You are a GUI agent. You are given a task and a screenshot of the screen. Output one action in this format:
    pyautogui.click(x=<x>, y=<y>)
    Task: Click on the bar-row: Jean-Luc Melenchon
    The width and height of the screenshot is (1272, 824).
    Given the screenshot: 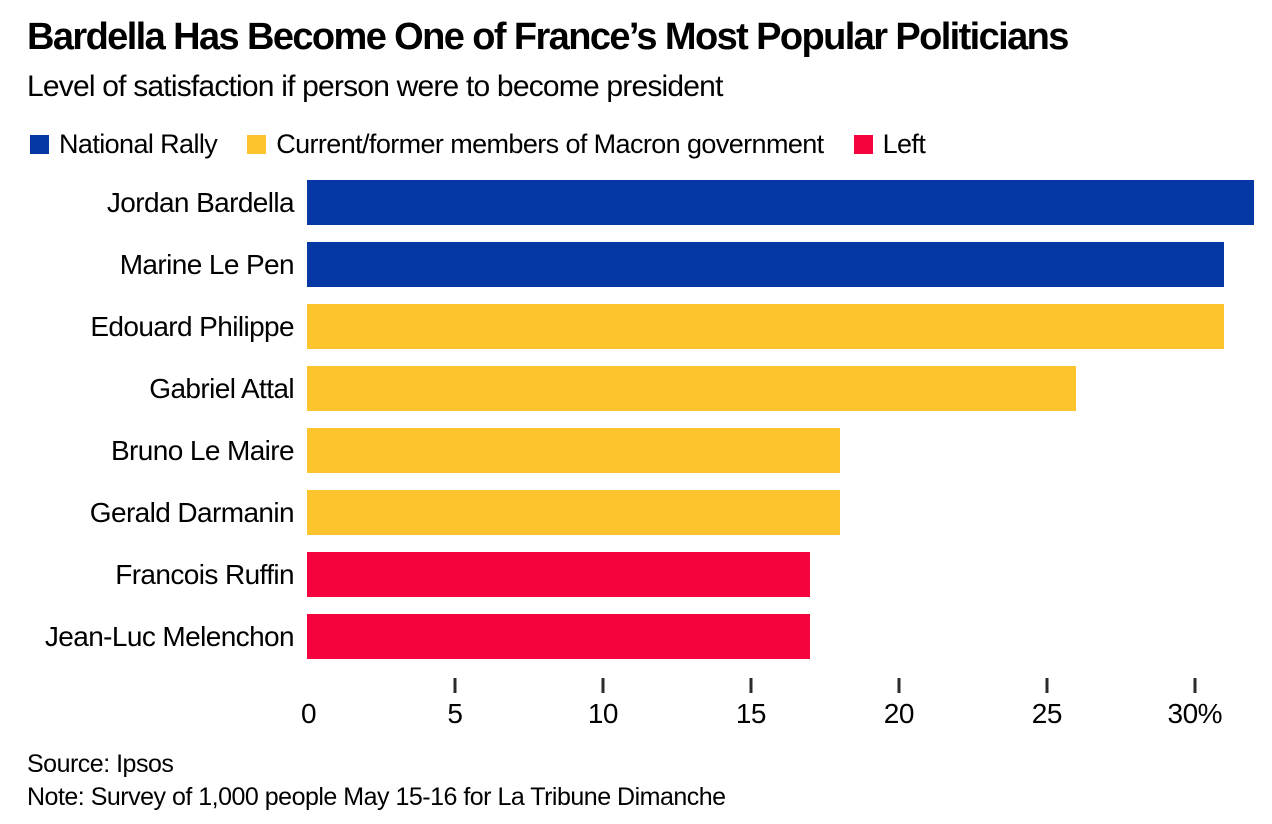 What is the action you would take?
    pyautogui.click(x=636, y=636)
    